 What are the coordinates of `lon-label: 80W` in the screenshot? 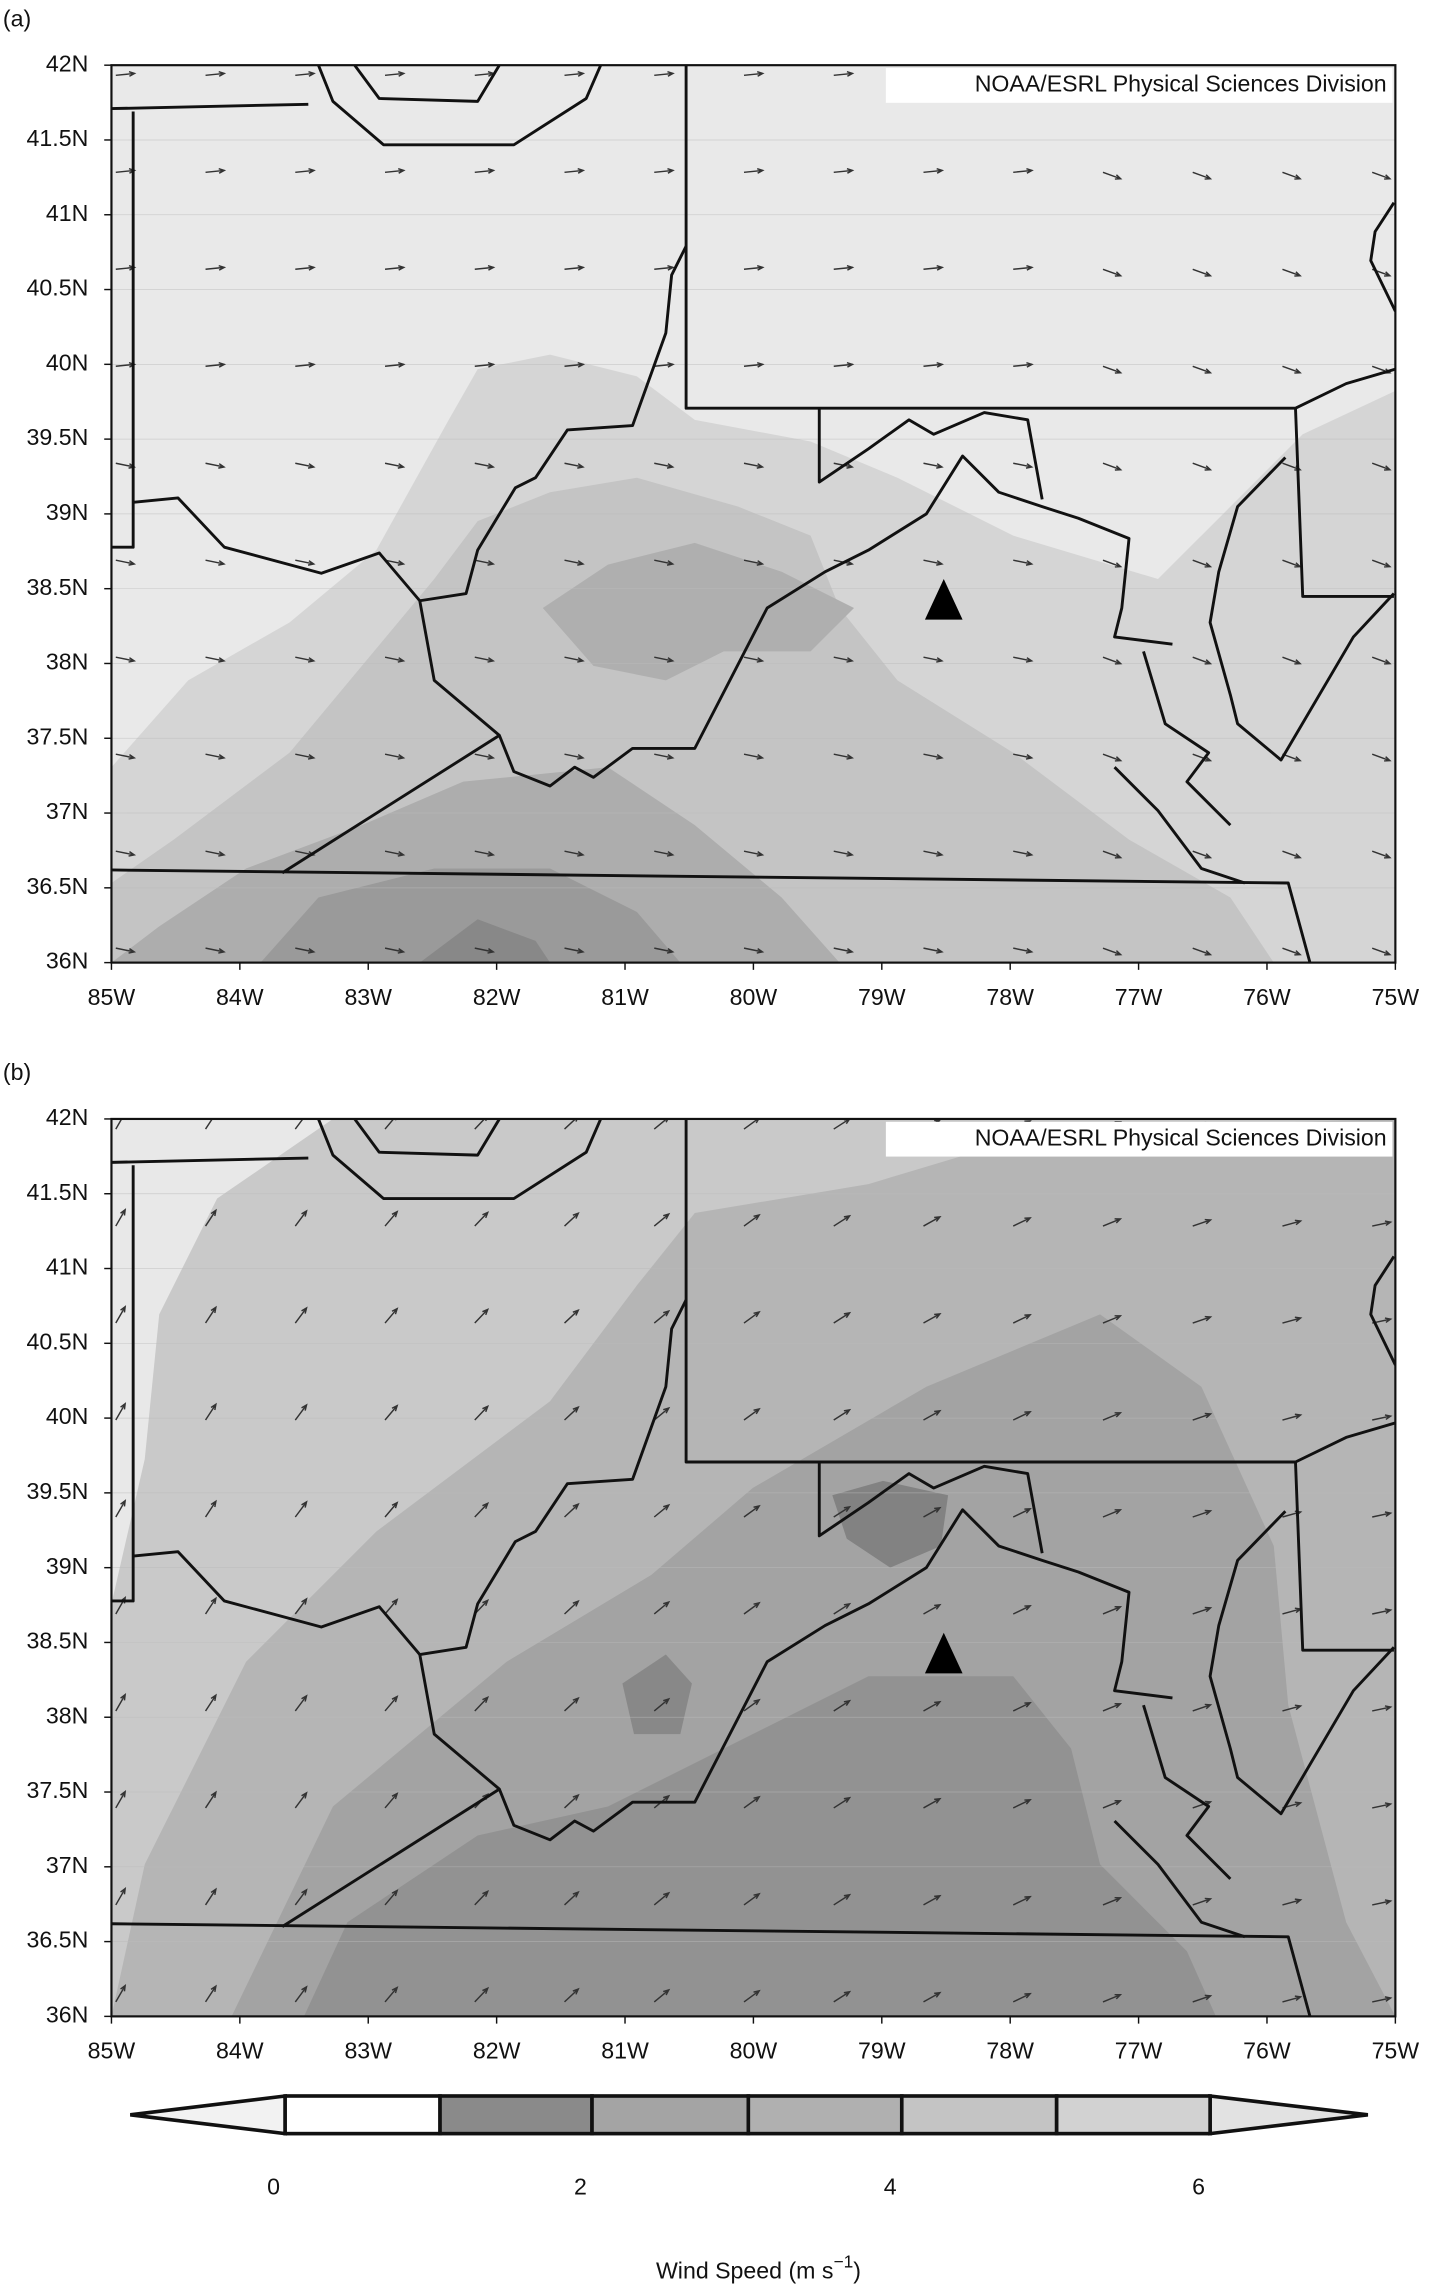 It's located at (754, 2051).